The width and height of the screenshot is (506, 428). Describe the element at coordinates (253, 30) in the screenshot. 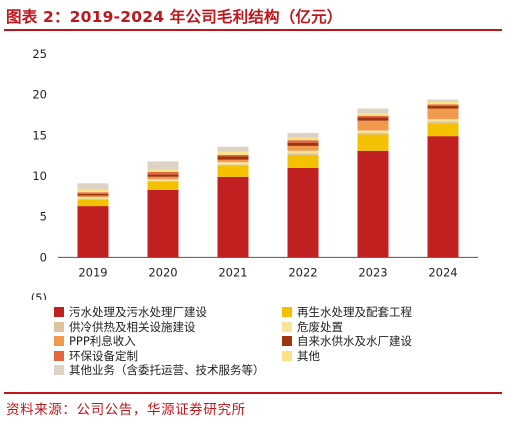

I see `title-rule` at that location.